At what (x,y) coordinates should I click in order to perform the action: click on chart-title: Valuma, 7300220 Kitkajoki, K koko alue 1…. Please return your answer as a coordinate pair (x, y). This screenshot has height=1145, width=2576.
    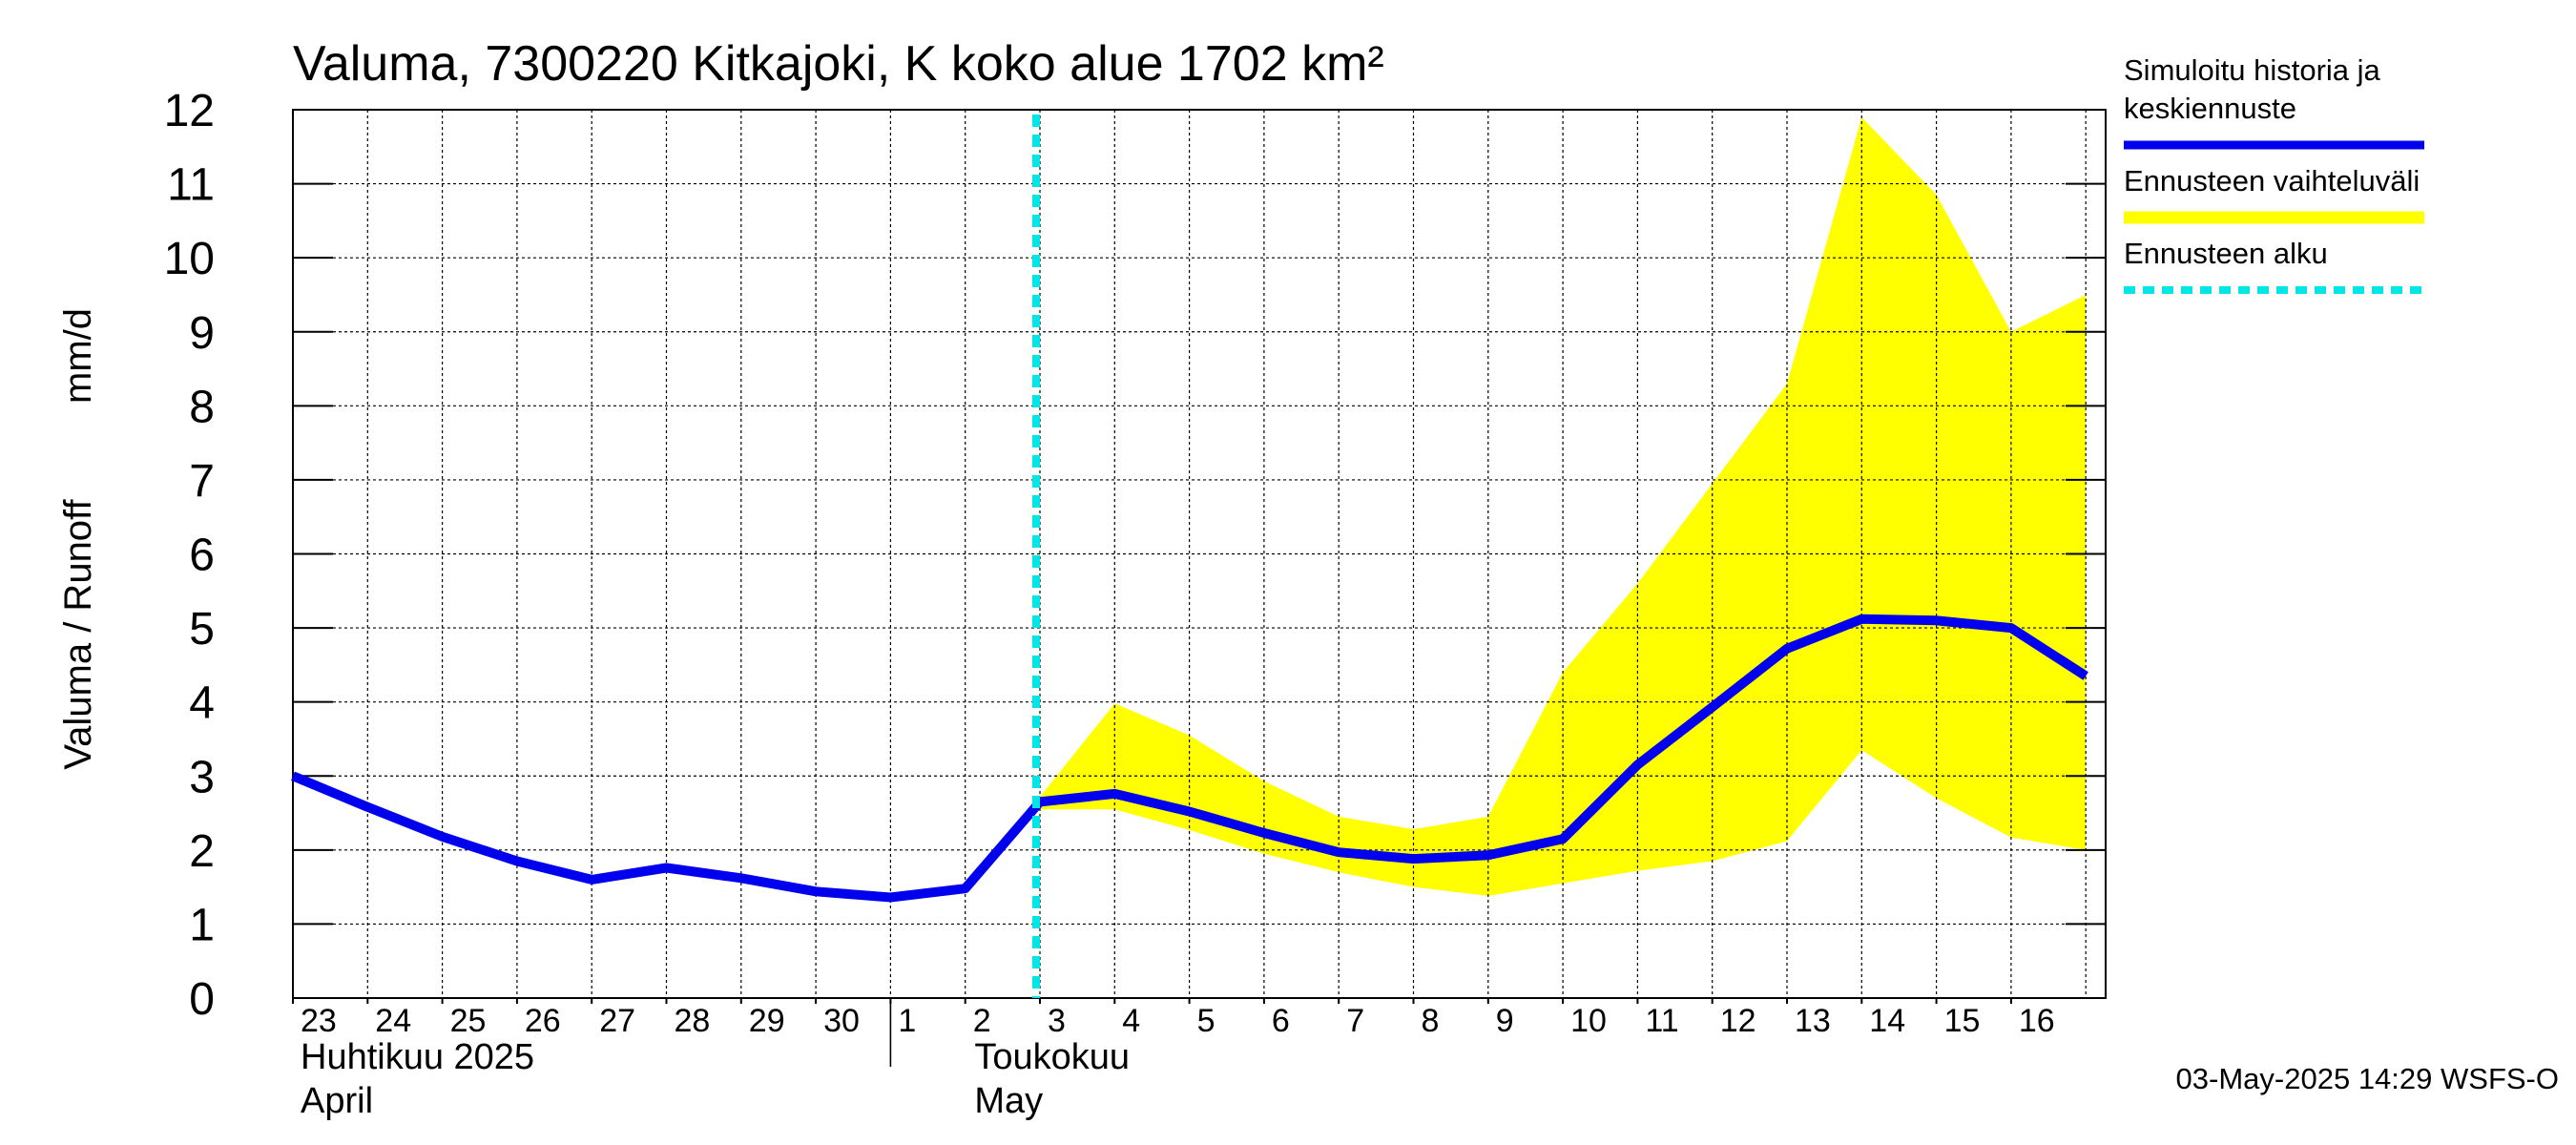
    Looking at the image, I should click on (838, 64).